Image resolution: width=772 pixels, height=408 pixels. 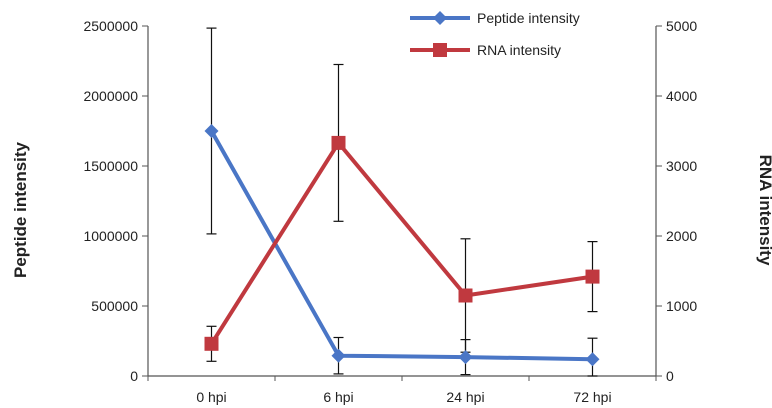 What do you see at coordinates (114, 306) in the screenshot?
I see `y-left-tick-label: 500000` at bounding box center [114, 306].